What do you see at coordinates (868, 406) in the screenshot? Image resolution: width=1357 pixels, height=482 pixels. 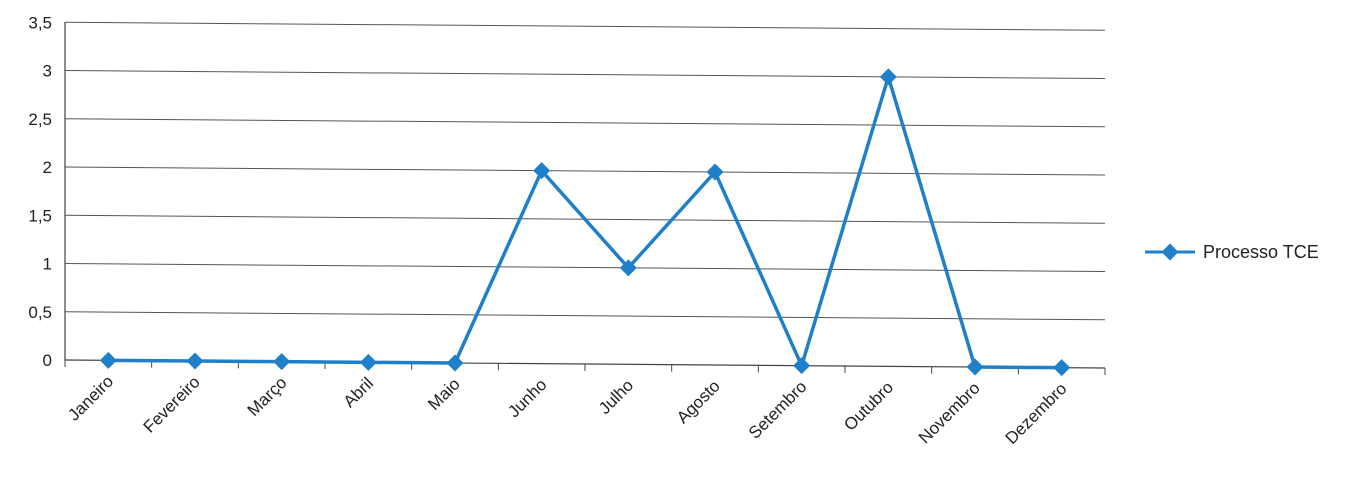 I see `x-tick-label: Outubro` at bounding box center [868, 406].